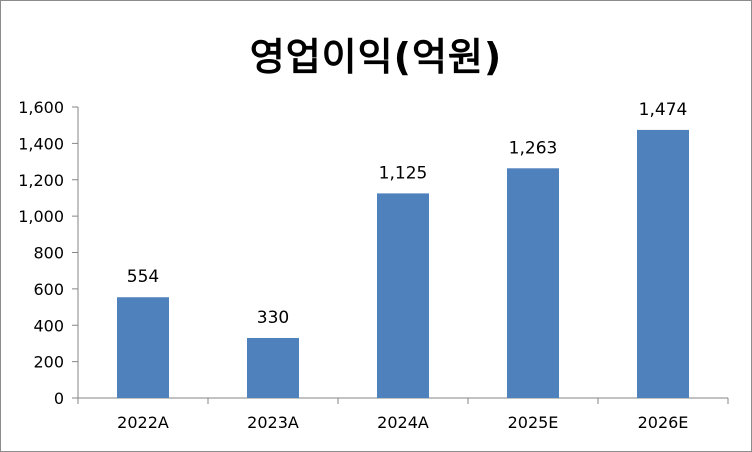 This screenshot has width=752, height=452. Describe the element at coordinates (663, 110) in the screenshot. I see `data-label: 1,474` at that location.